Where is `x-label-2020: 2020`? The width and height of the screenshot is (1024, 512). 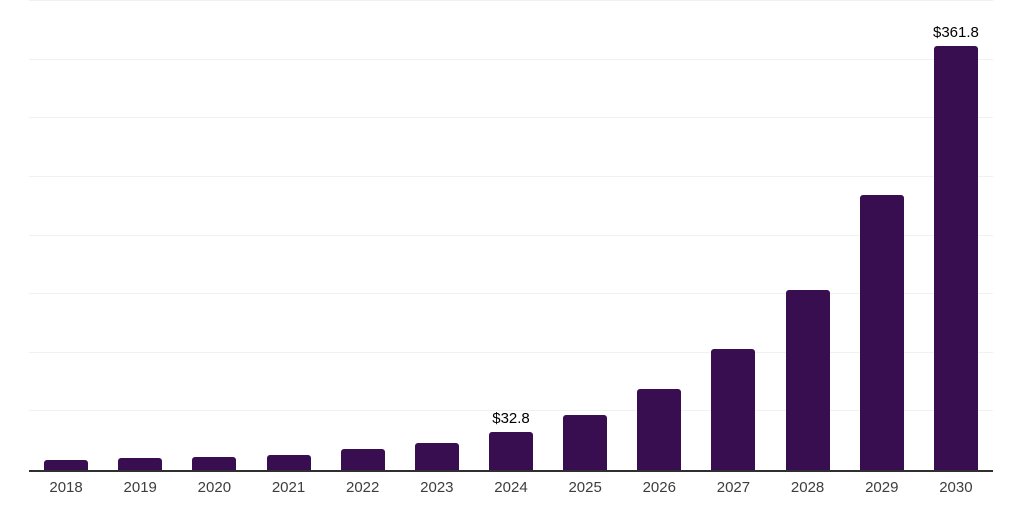 x-label-2020: 2020 is located at coordinates (214, 487).